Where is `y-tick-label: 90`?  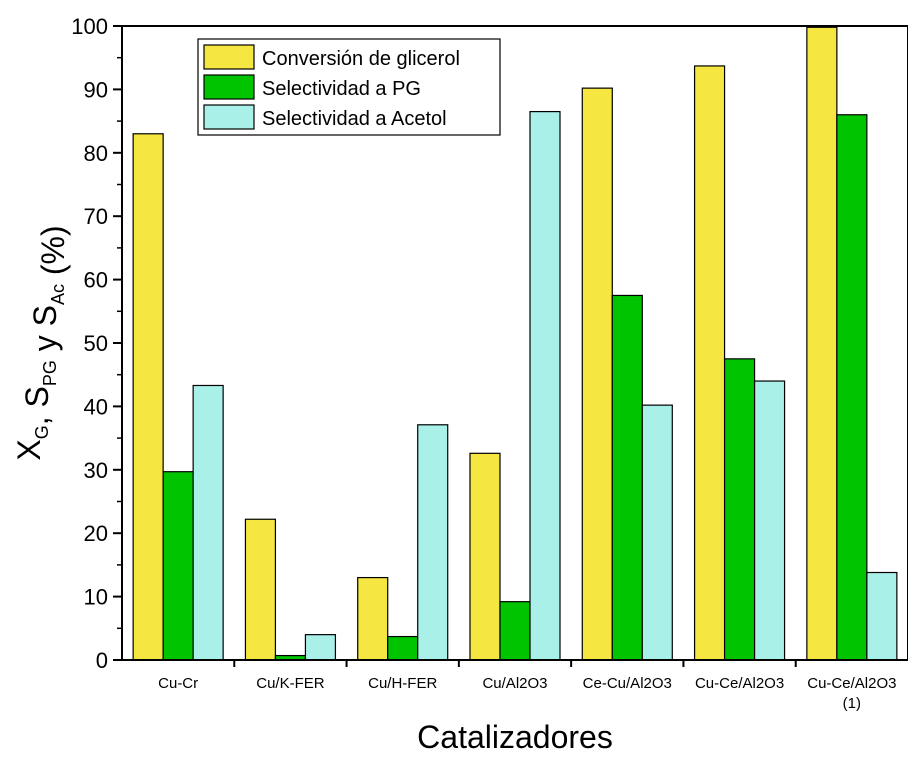
y-tick-label: 90 is located at coordinates (96, 89).